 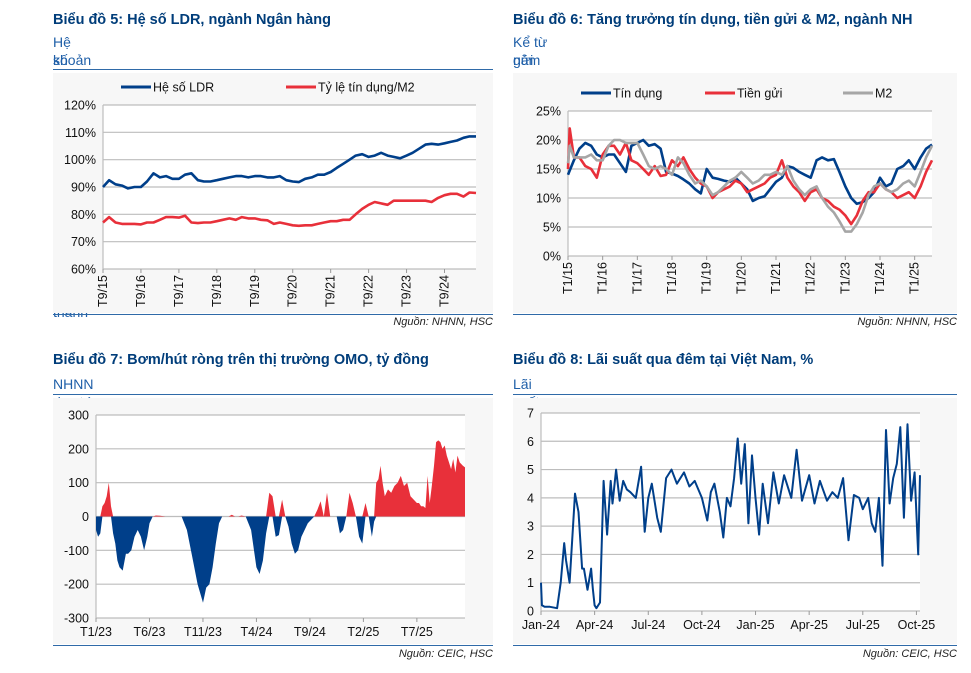 What do you see at coordinates (445, 291) in the screenshot?
I see `c5-xtick-label: T9/24` at bounding box center [445, 291].